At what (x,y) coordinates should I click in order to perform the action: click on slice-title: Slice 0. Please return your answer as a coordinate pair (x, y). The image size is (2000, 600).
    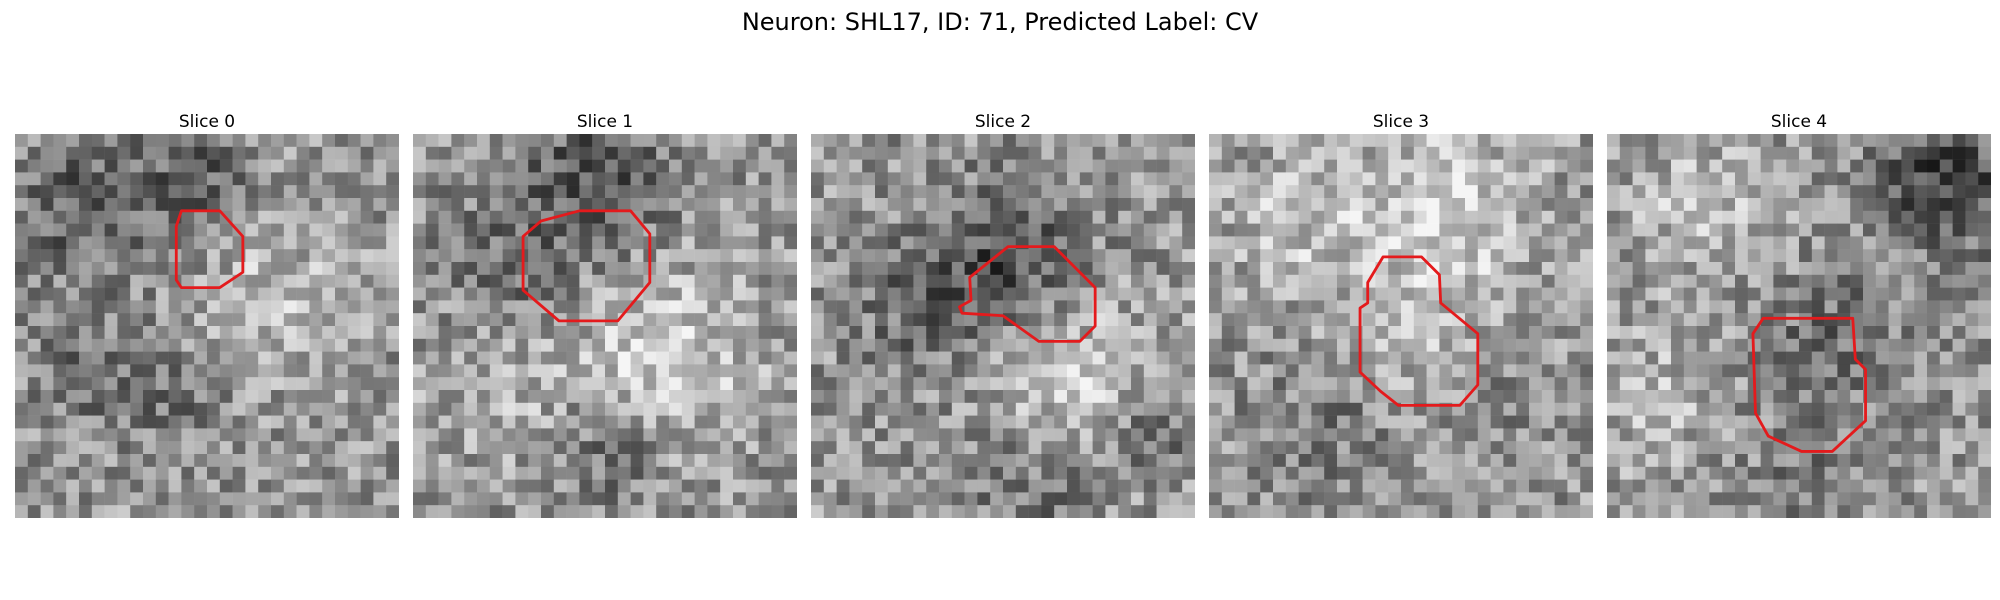
    Looking at the image, I should click on (207, 122).